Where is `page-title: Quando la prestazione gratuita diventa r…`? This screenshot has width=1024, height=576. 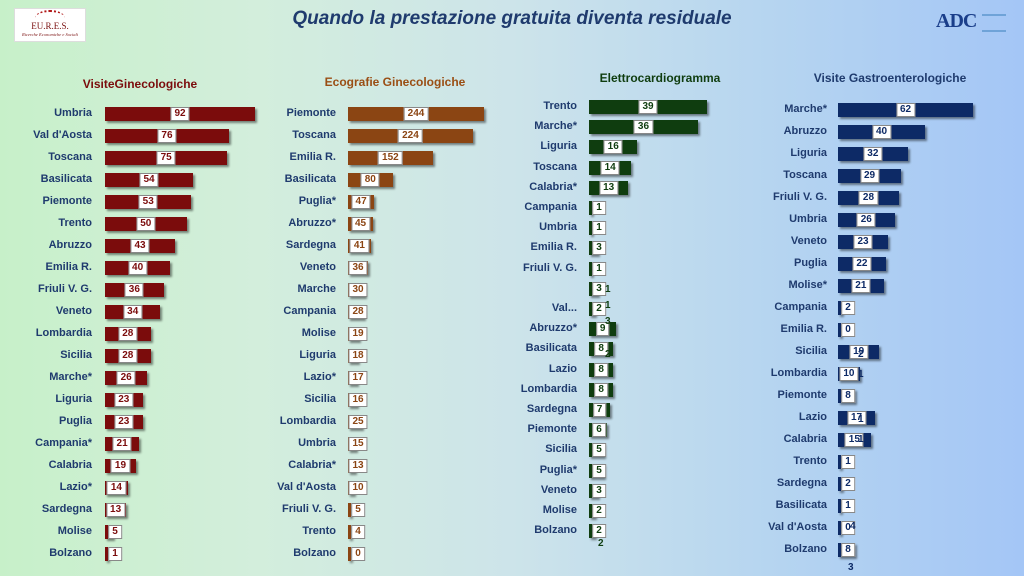 page-title: Quando la prestazione gratuita diventa r… is located at coordinates (512, 18).